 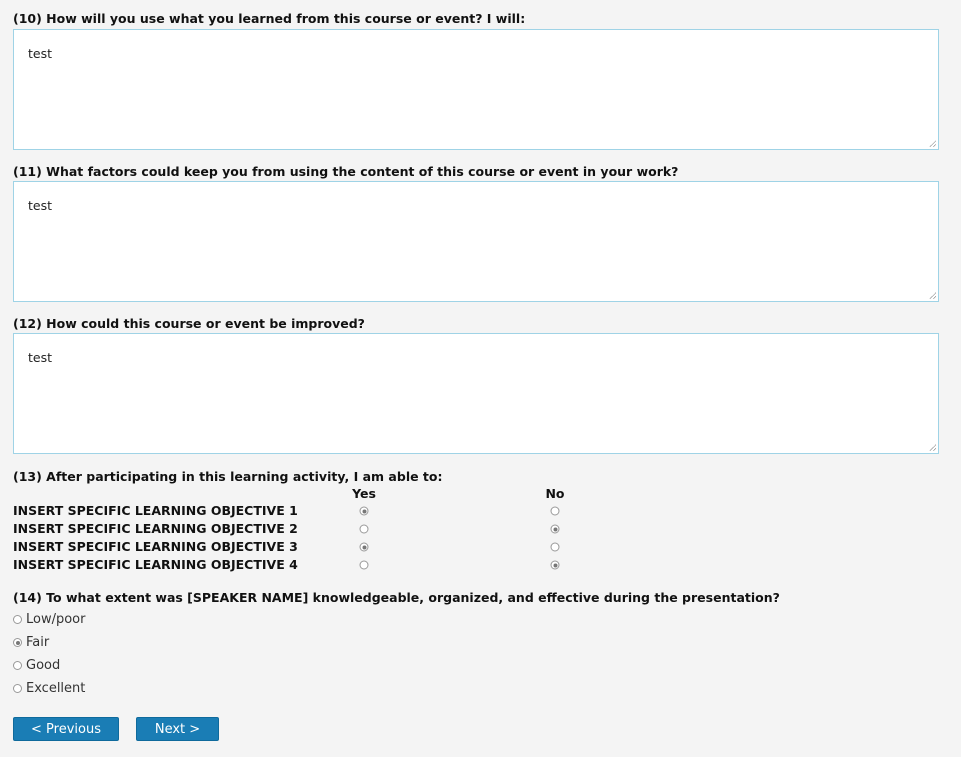 I want to click on column-header-yes: Yes, so click(x=364, y=493).